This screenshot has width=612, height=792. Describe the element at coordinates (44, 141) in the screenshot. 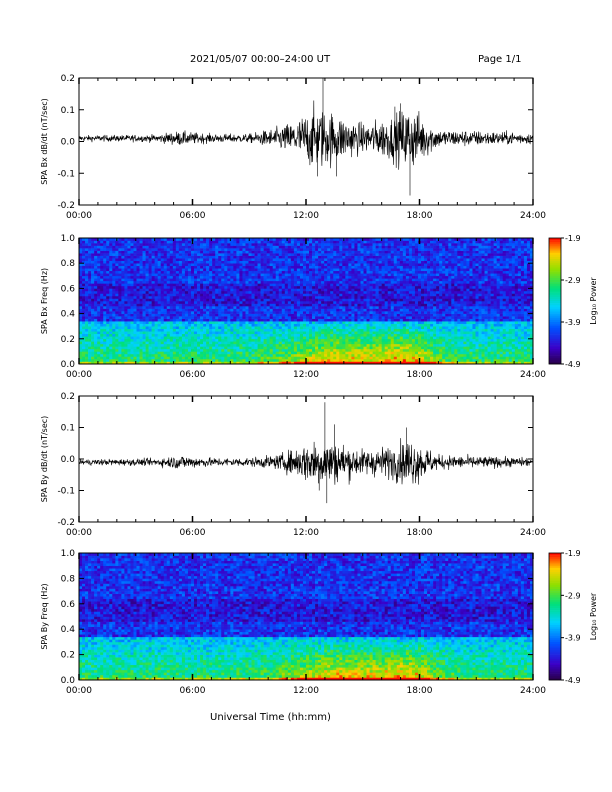

I see `y-axis-label: SPA Bx dB/dt (nT/sec)` at that location.